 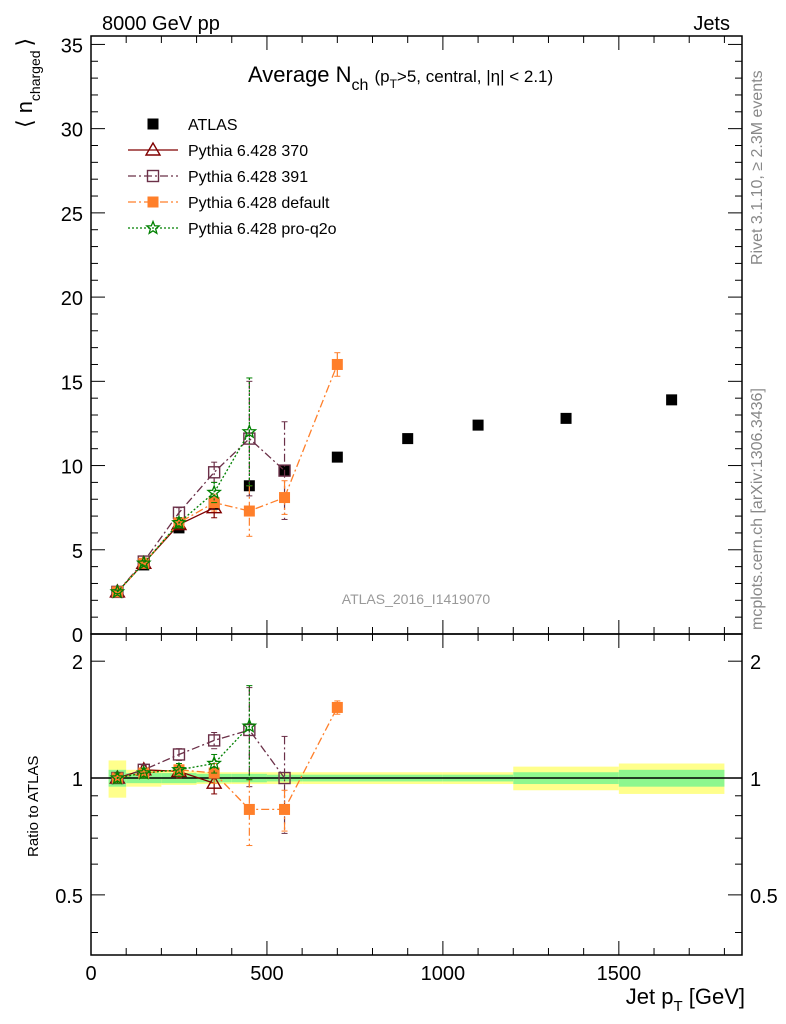 What do you see at coordinates (77, 552) in the screenshot?
I see `y-tick-label: 5` at bounding box center [77, 552].